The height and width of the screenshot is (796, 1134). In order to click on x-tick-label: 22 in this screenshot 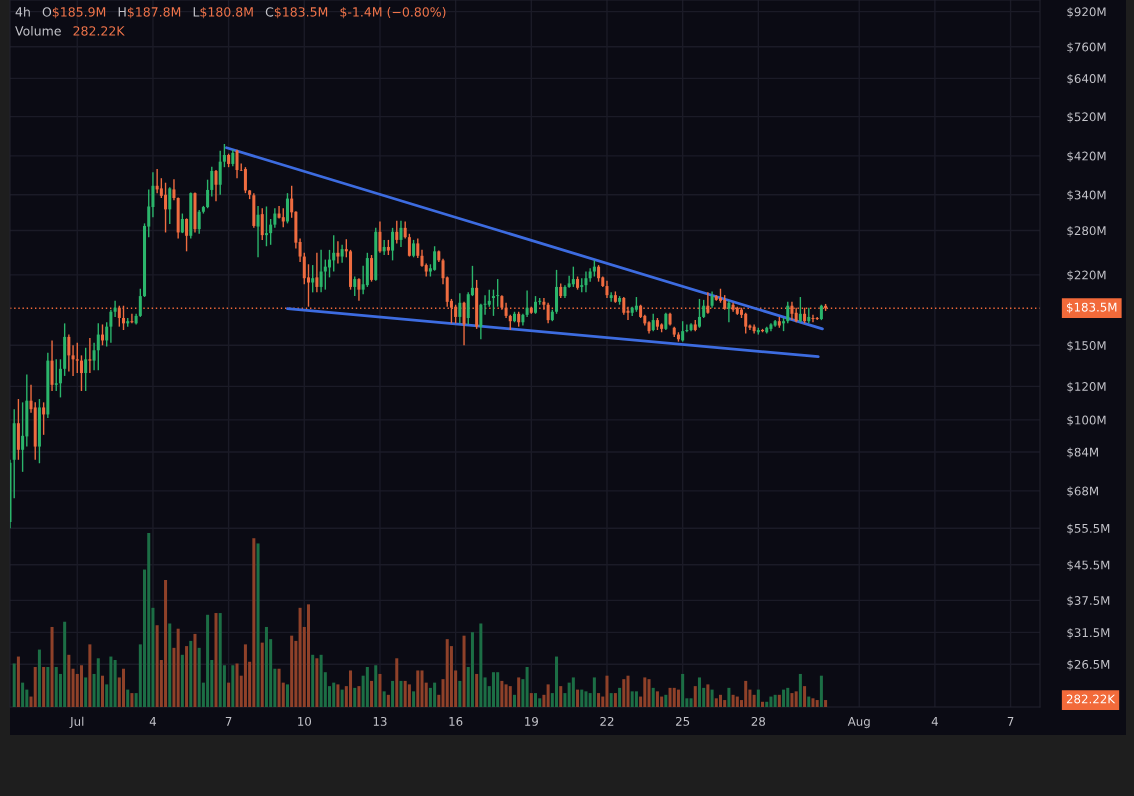, I will do `click(607, 721)`.